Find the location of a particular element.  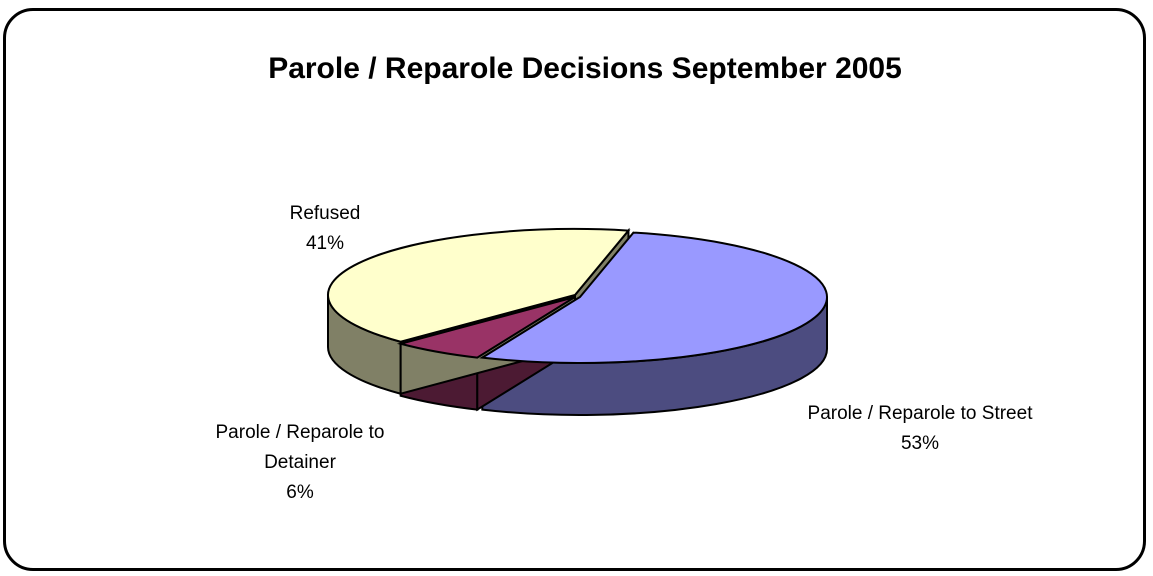

label-detainer-name: Parole / Reparole to Detainer is located at coordinates (300, 447).